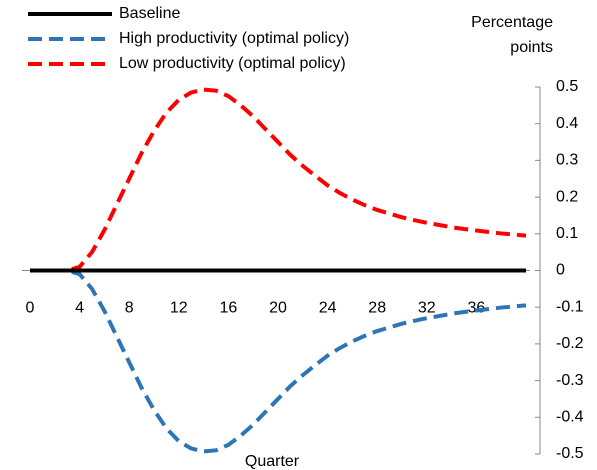 Image resolution: width=597 pixels, height=470 pixels. Describe the element at coordinates (512, 35) in the screenshot. I see `y-axis-title: Percentage points` at that location.